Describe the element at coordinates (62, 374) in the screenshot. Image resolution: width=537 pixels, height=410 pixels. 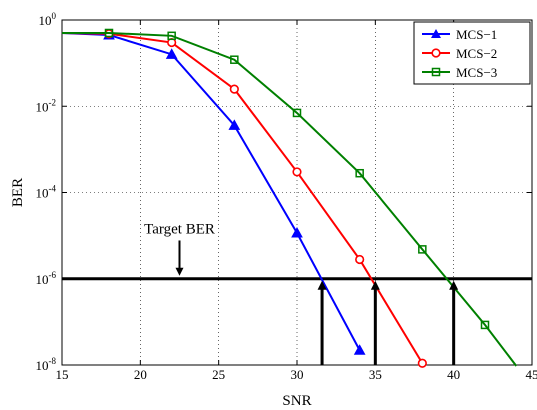
I see `x-tick-label: 15` at that location.